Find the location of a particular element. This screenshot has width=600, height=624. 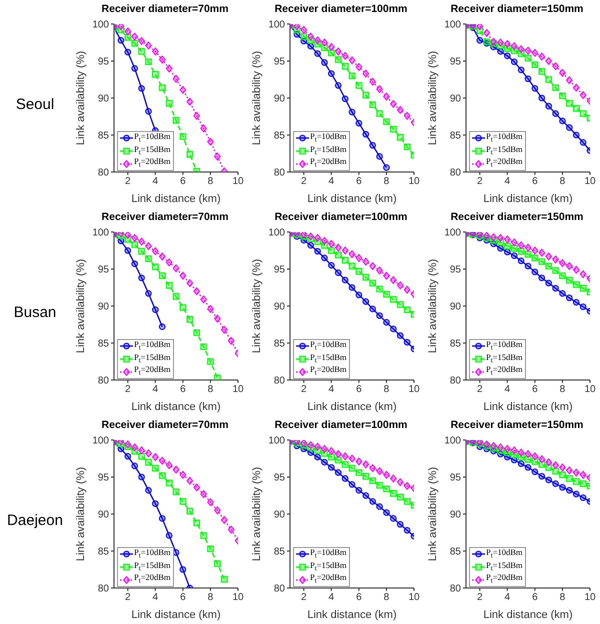

x-tick-label: 8 is located at coordinates (211, 598).